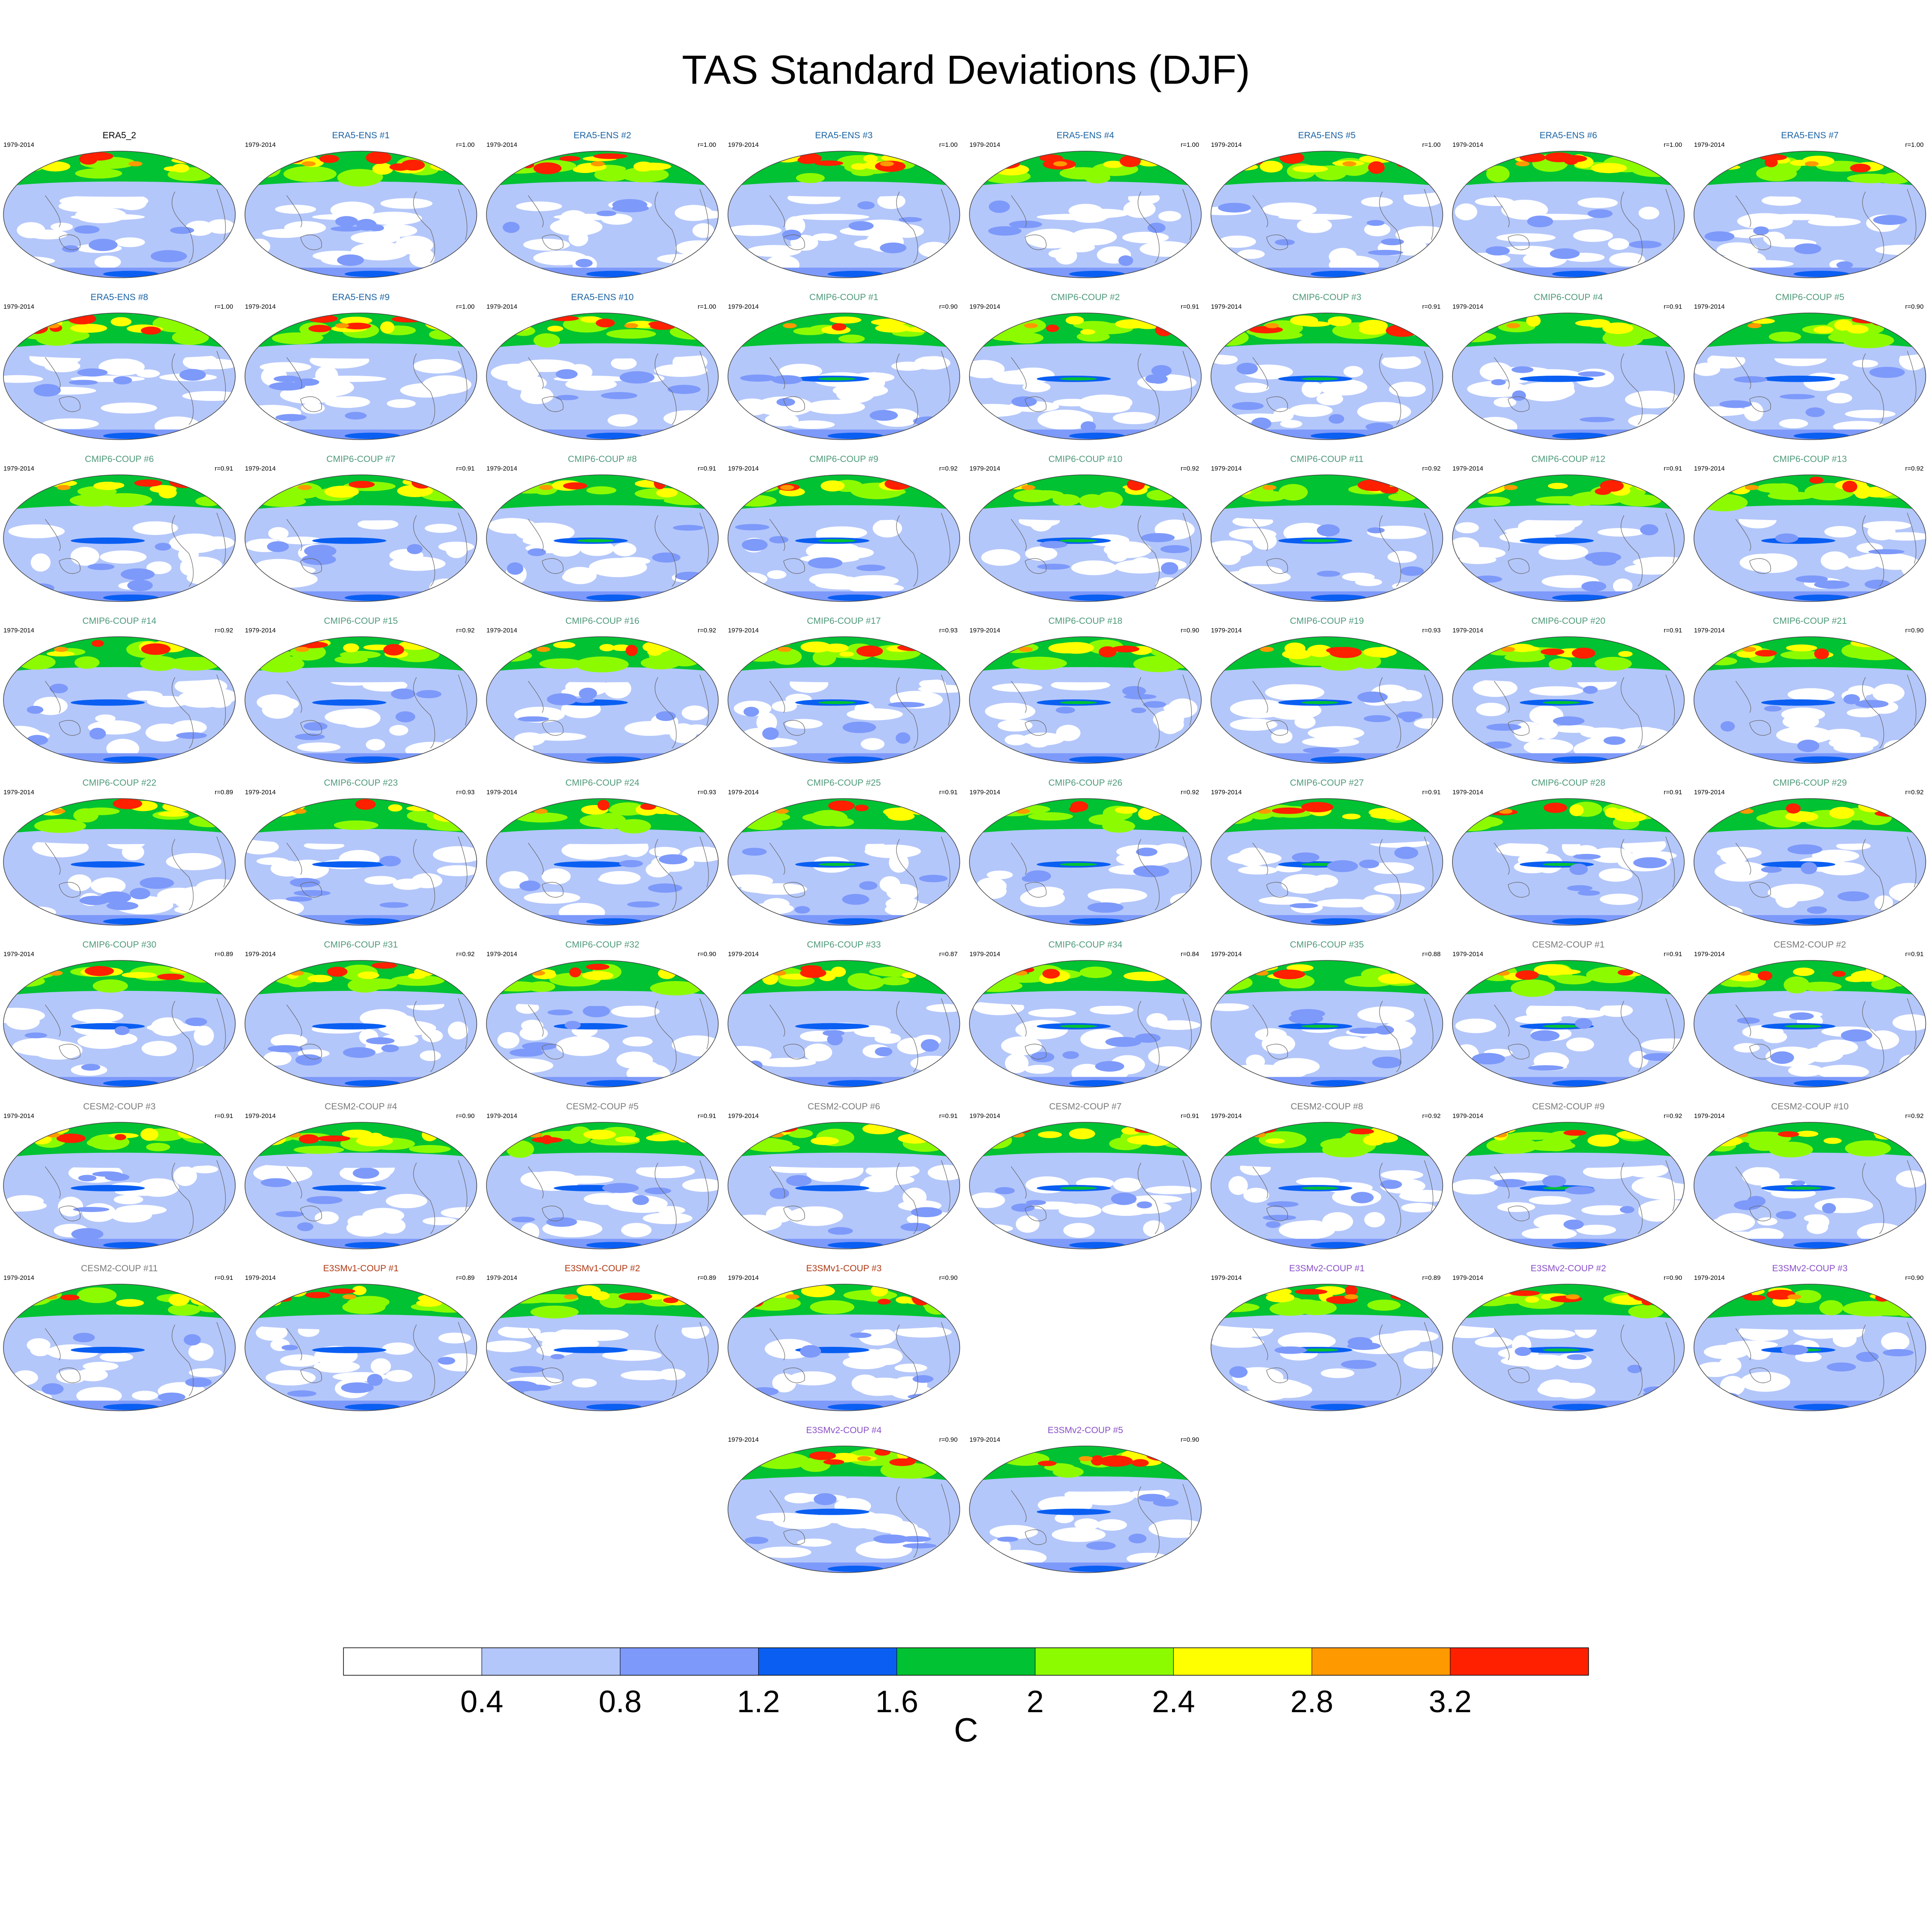 This screenshot has width=1932, height=1932. Describe the element at coordinates (360, 459) in the screenshot. I see `panel-title: CMIP6-COUP #7` at that location.